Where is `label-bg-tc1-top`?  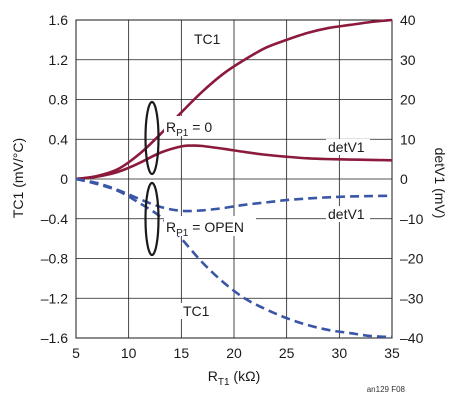 label-bg-tc1-top is located at coordinates (208, 39).